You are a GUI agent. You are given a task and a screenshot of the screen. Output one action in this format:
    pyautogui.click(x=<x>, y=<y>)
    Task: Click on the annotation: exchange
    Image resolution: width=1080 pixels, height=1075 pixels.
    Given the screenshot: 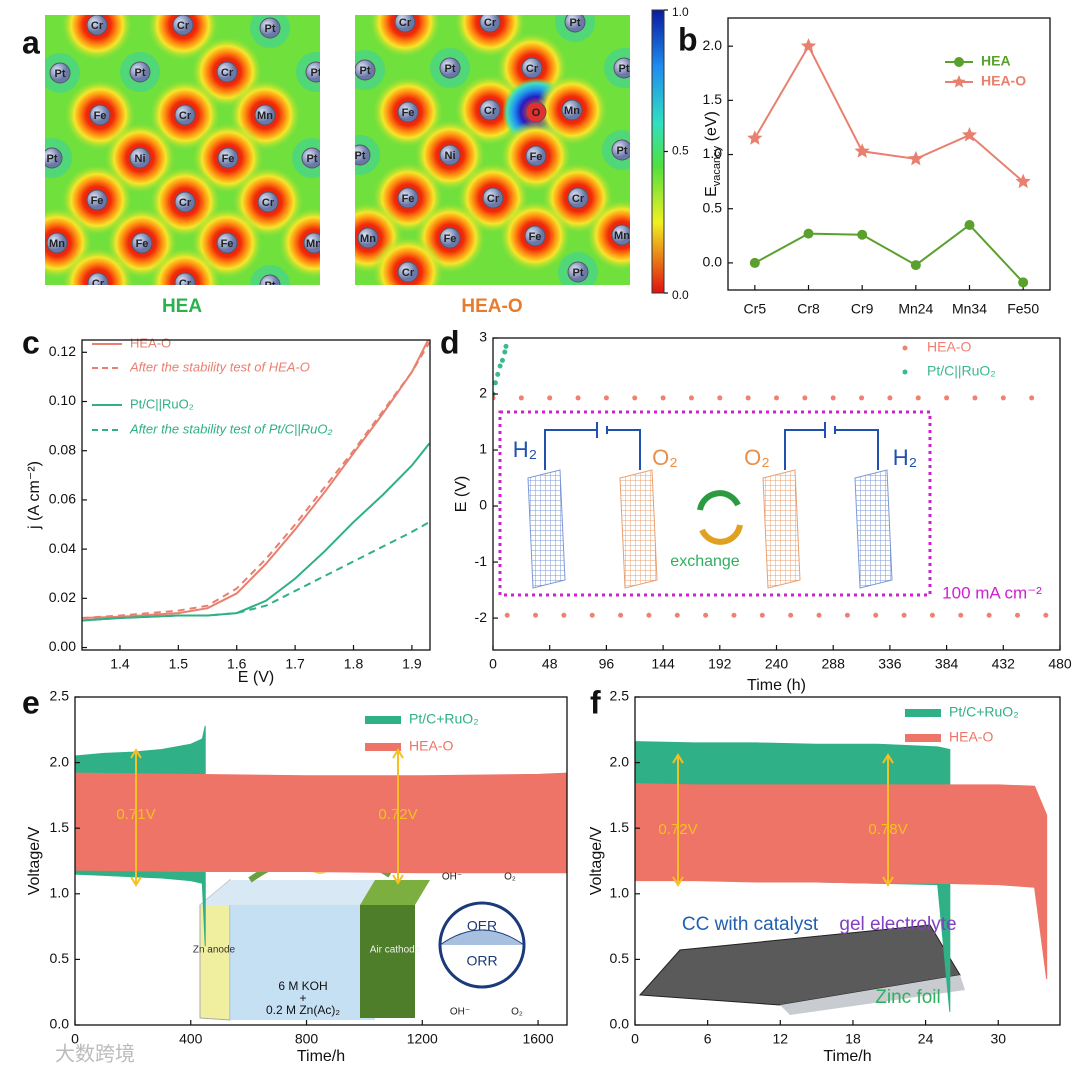 What is the action you would take?
    pyautogui.click(x=704, y=561)
    